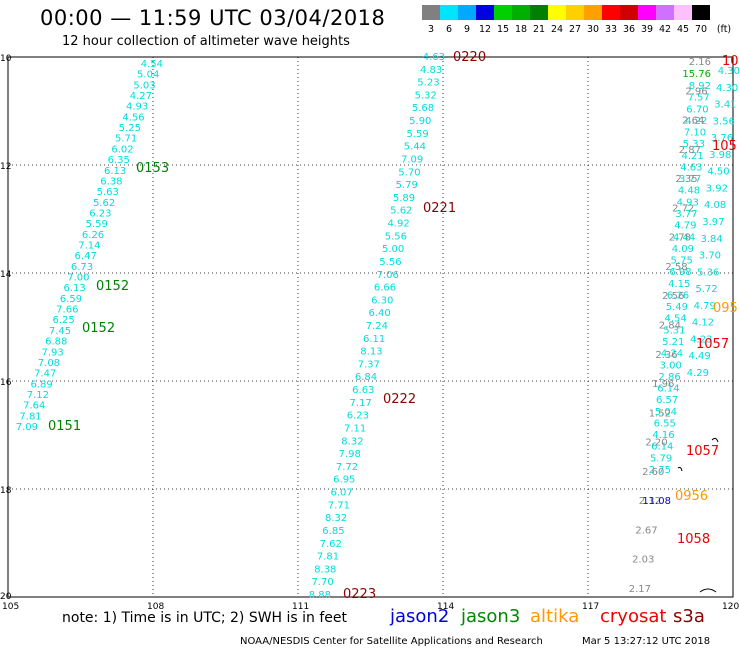 Image resolution: width=740 pixels, height=650 pixels. Describe the element at coordinates (698, 515) in the screenshot. I see `coastline` at that location.